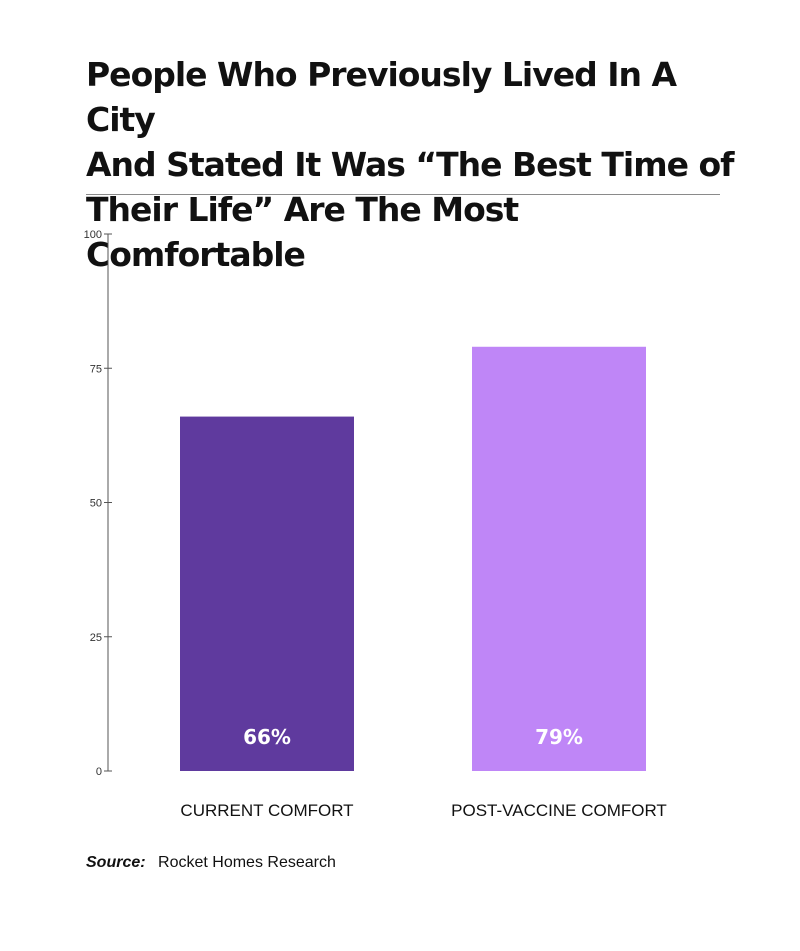 Image resolution: width=800 pixels, height=951 pixels. What do you see at coordinates (99, 772) in the screenshot?
I see `y-tick-label-0: 0` at bounding box center [99, 772].